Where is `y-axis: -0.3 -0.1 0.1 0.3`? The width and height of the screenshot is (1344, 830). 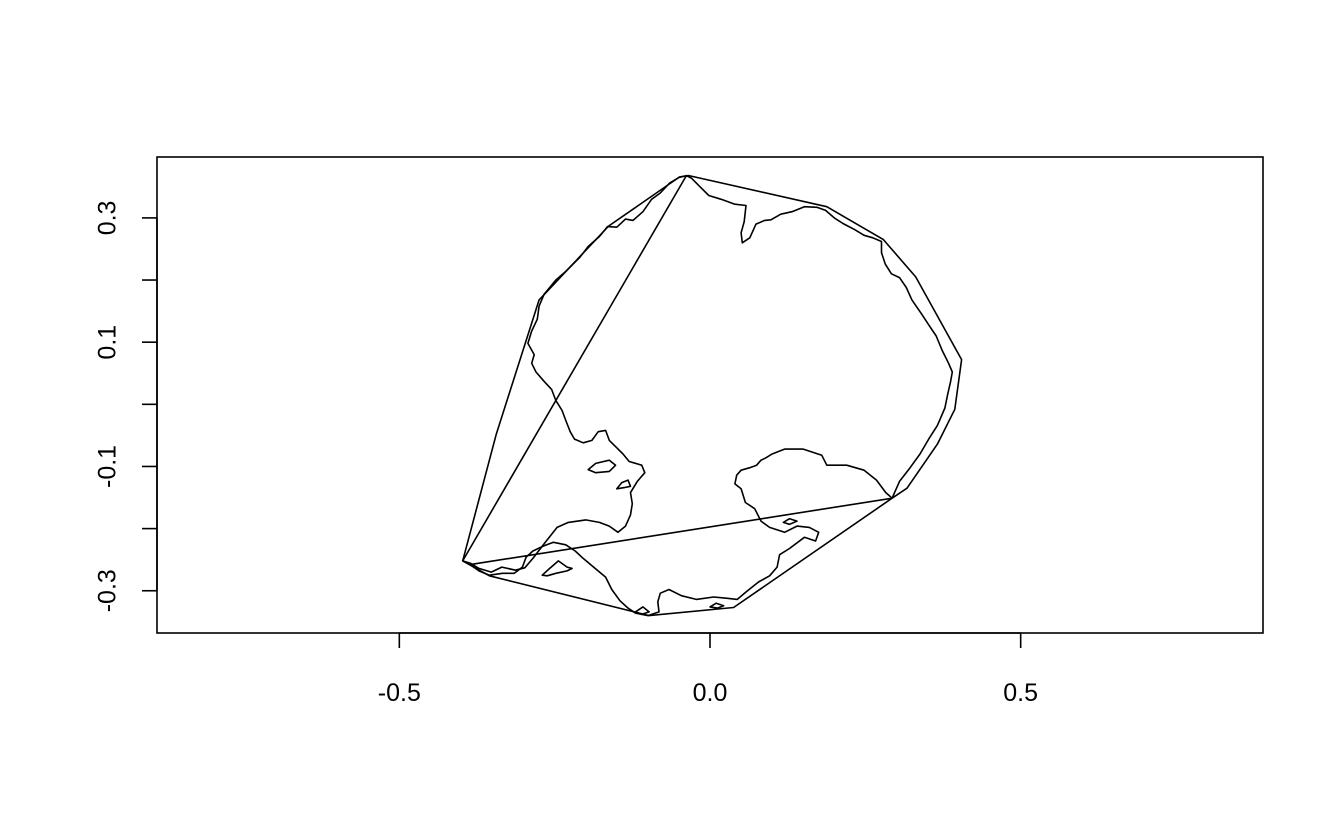
y-axis: -0.3 -0.1 0.1 0.3 is located at coordinates (126, 406).